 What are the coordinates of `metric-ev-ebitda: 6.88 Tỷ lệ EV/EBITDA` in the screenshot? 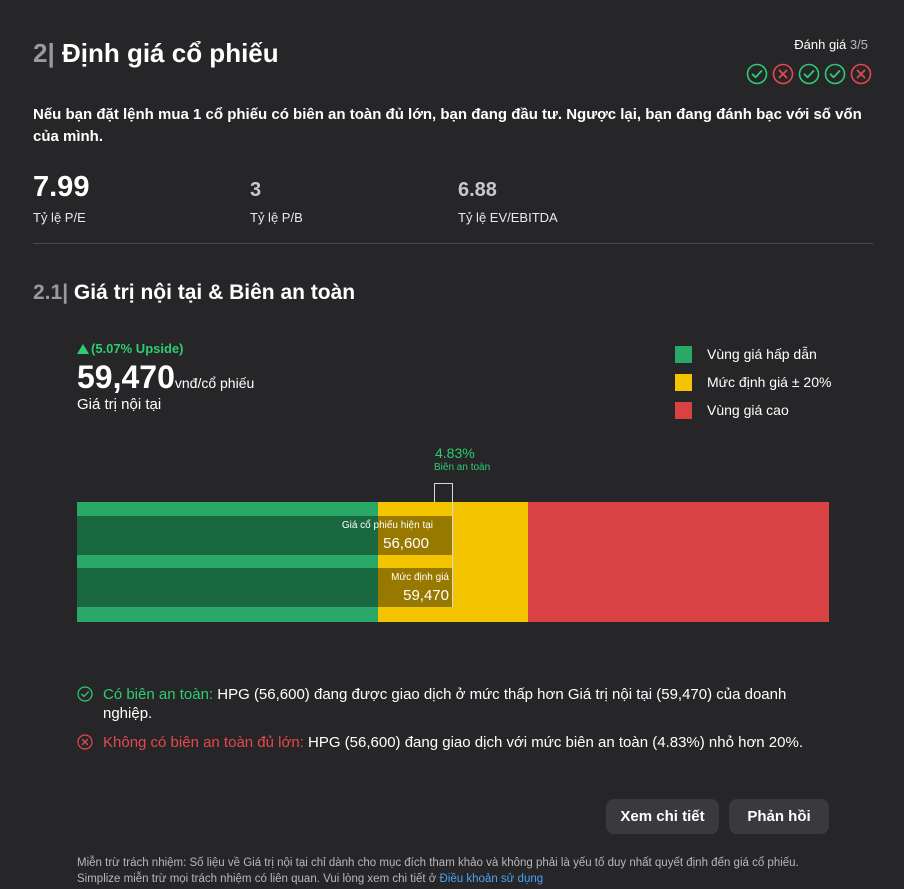 It's located at (508, 200).